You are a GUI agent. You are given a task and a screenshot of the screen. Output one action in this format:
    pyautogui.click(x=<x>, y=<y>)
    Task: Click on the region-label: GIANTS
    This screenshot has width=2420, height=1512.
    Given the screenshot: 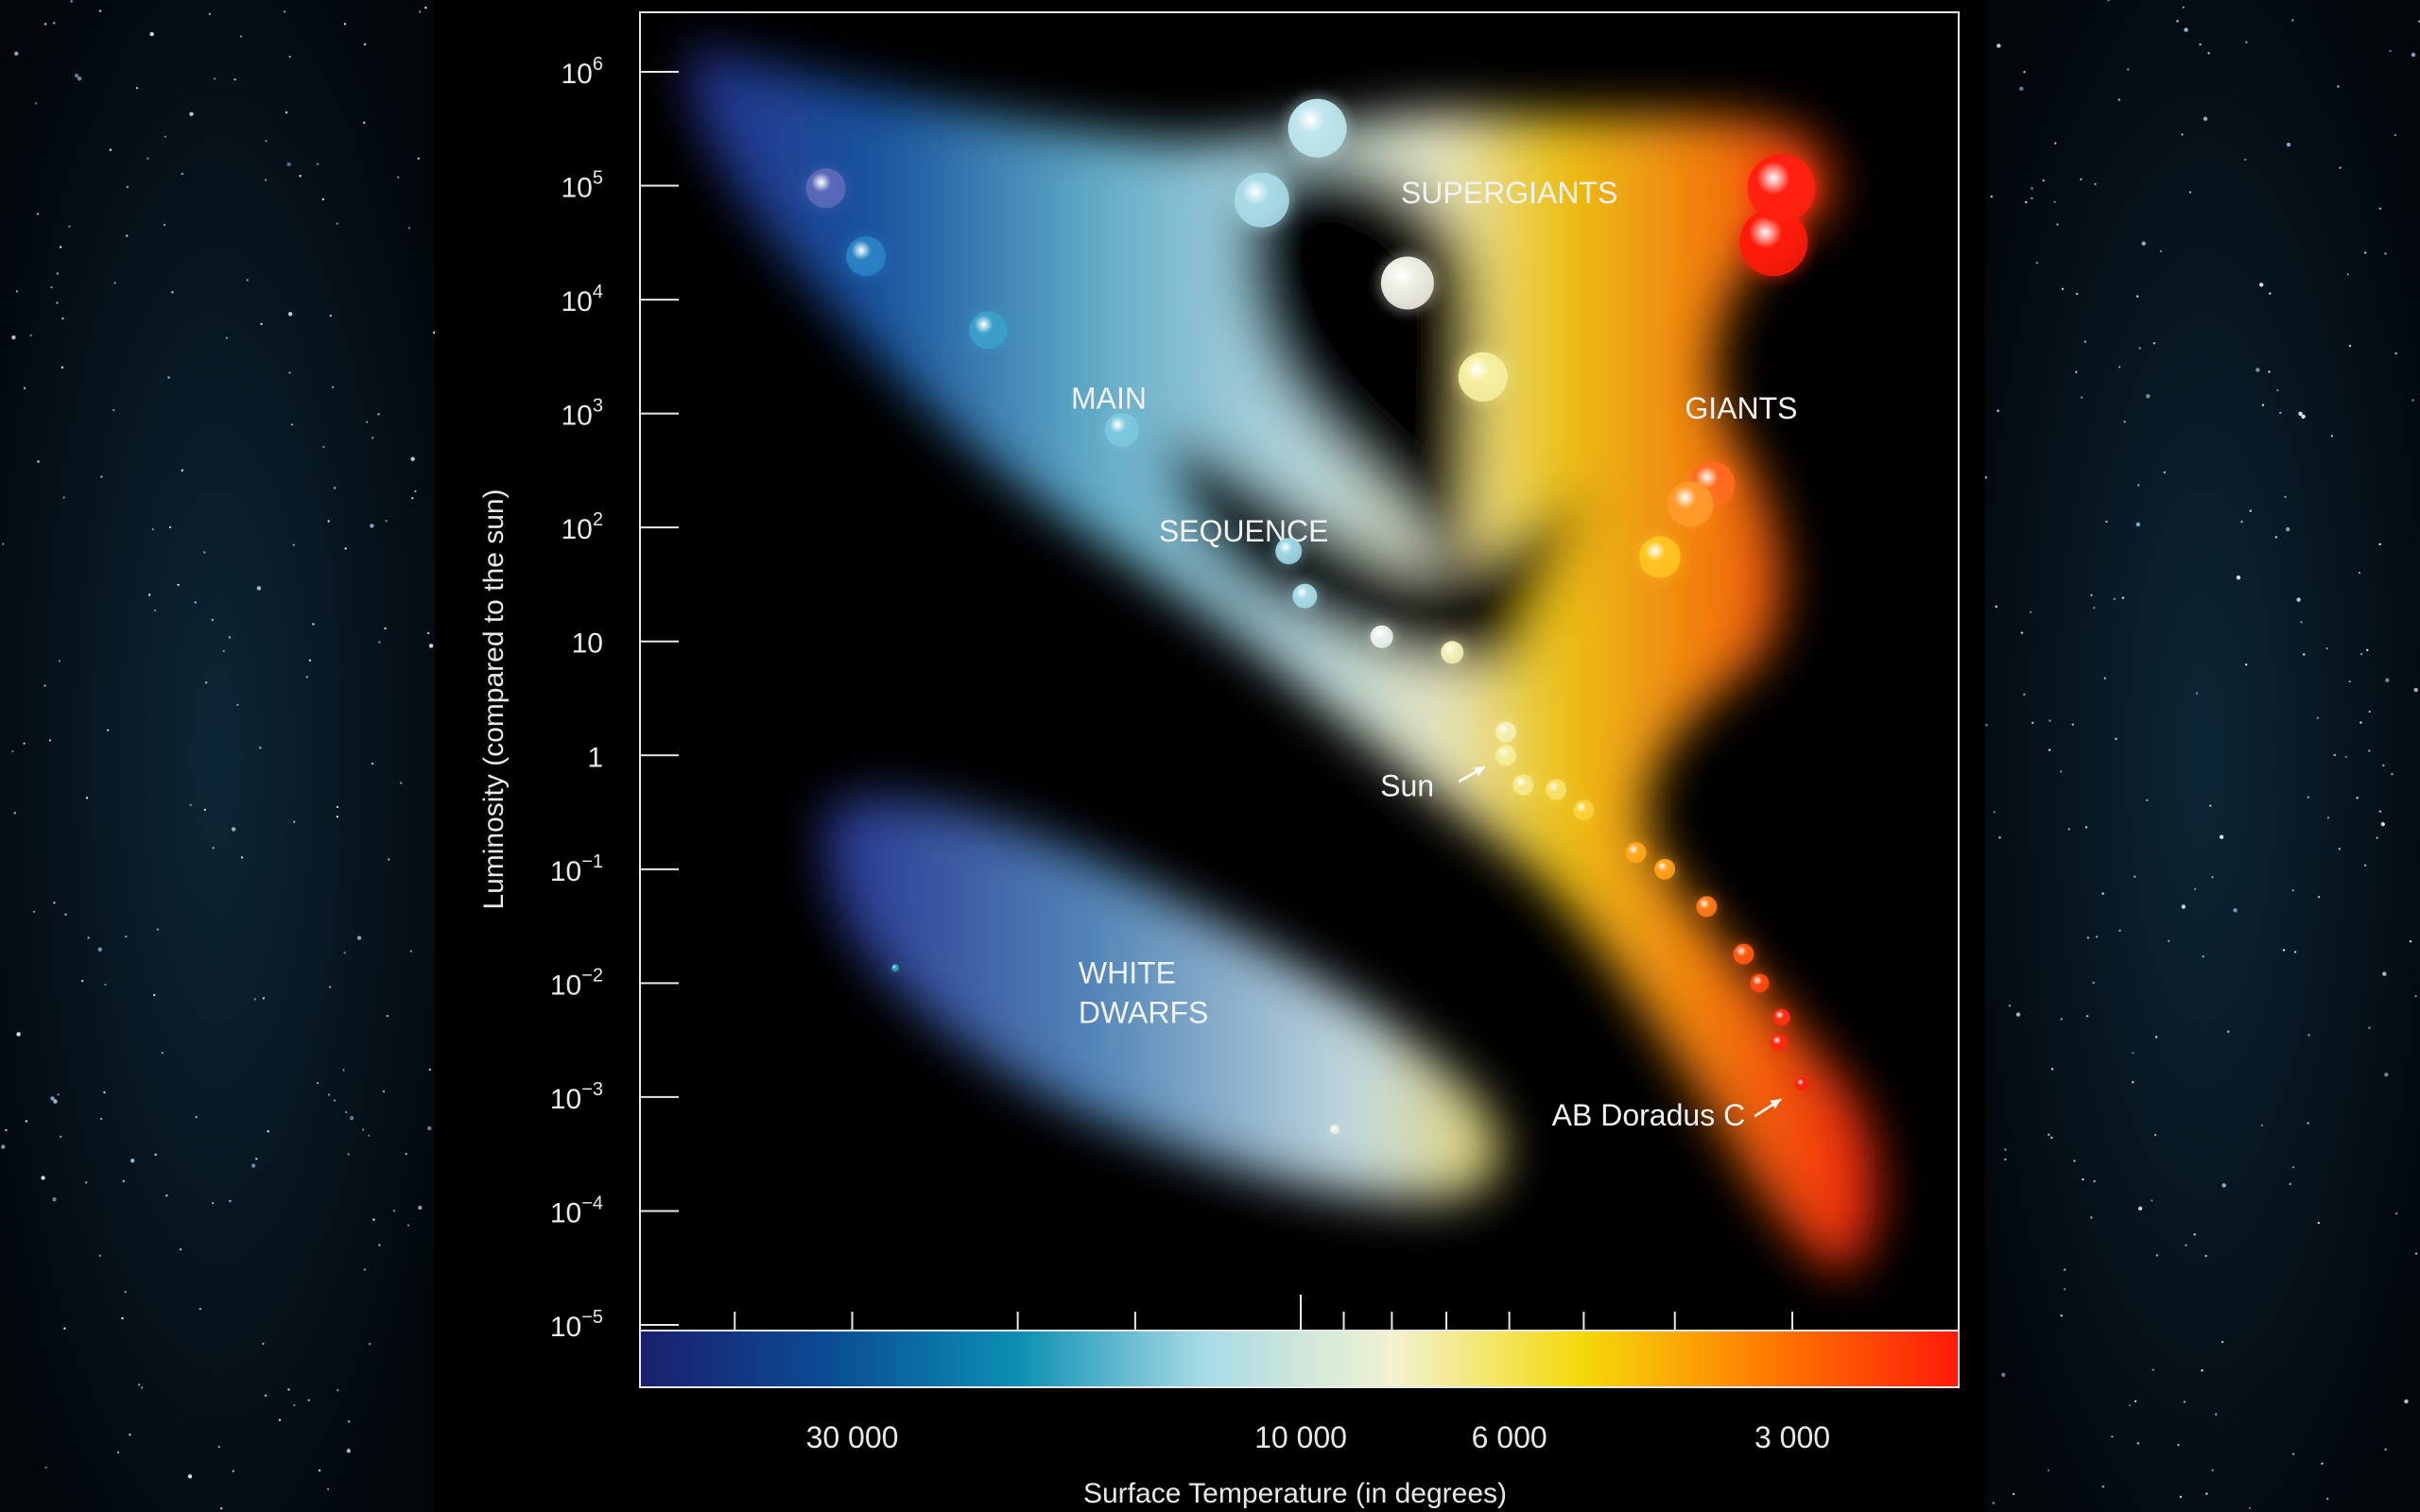 What is the action you would take?
    pyautogui.click(x=1741, y=408)
    